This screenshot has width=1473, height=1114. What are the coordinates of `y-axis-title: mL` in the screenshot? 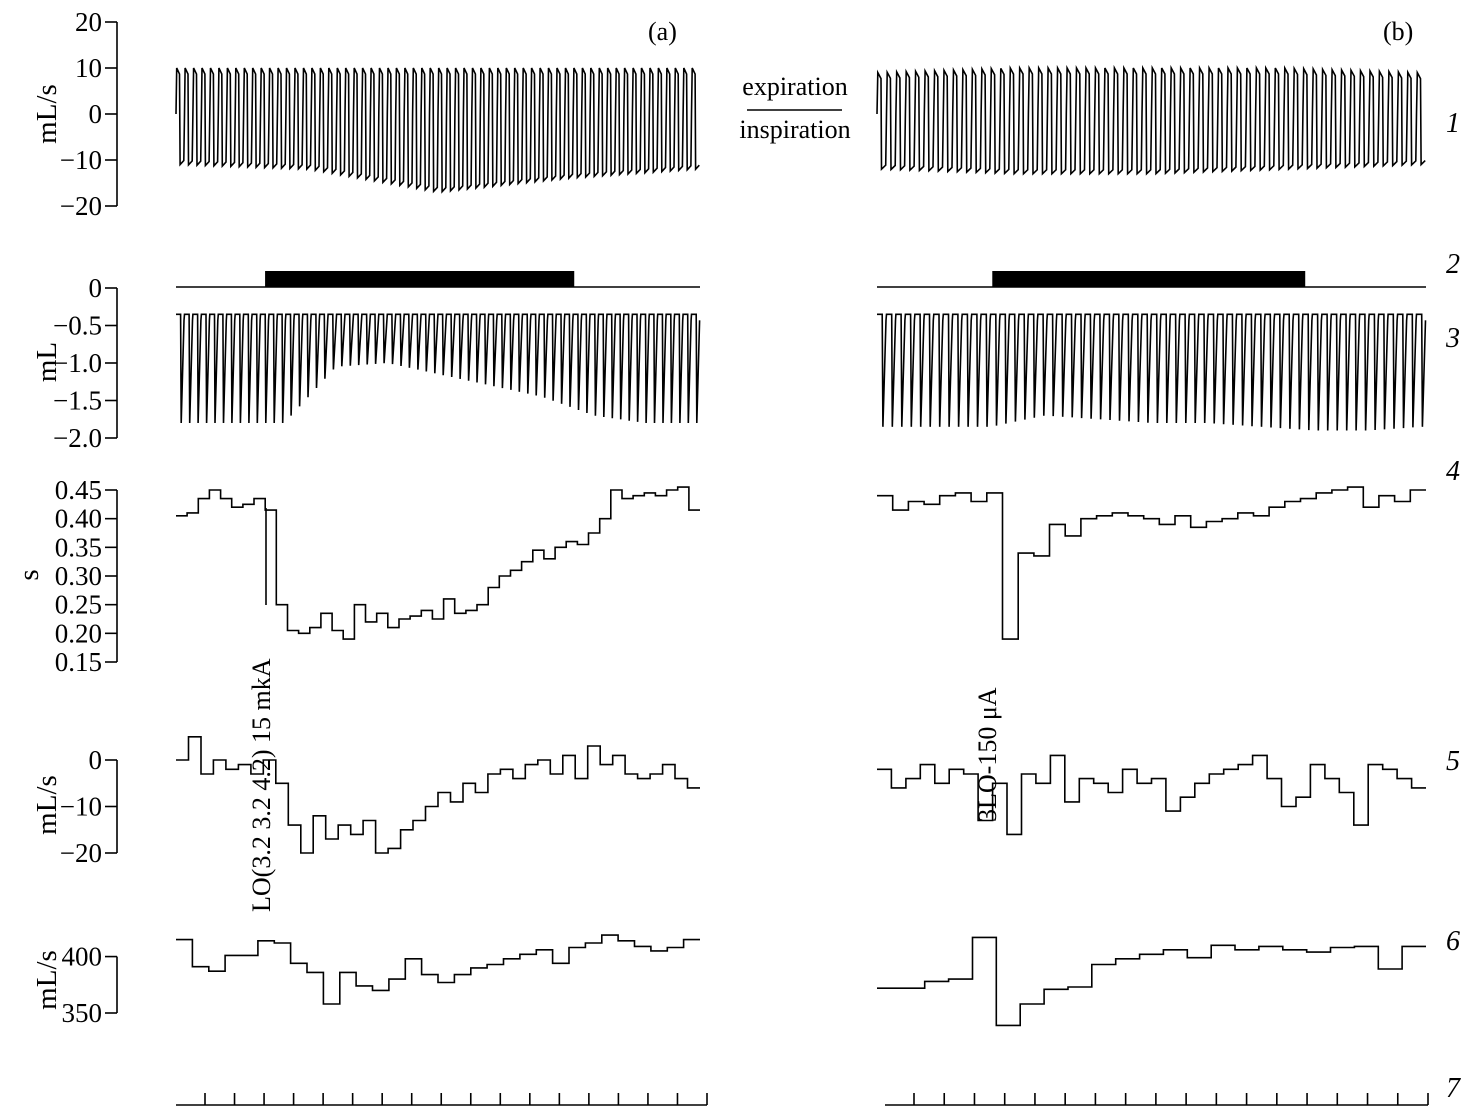 It's located at (47, 362).